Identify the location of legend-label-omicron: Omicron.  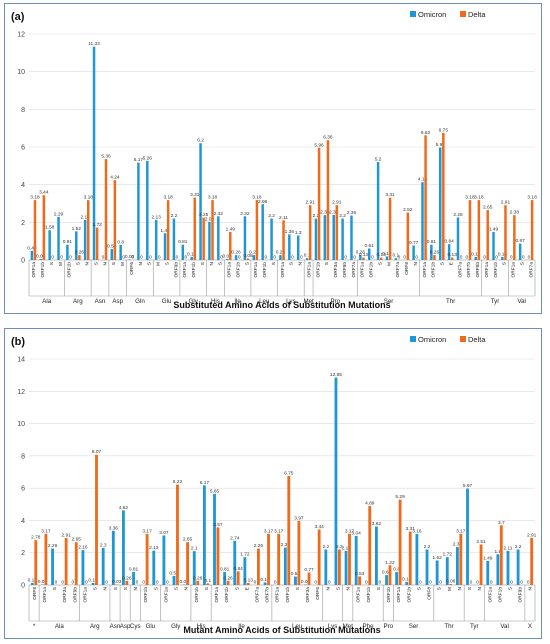
(432, 14).